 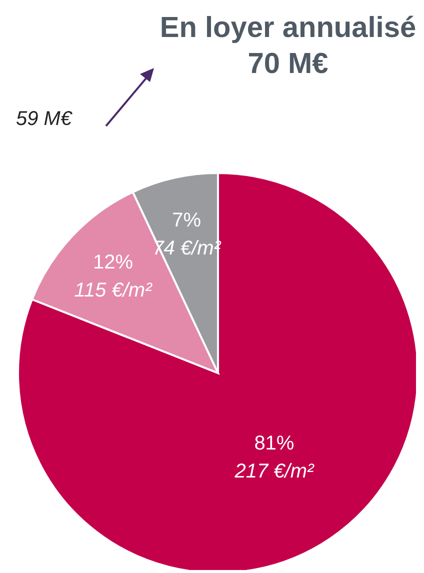 What do you see at coordinates (187, 220) in the screenshot?
I see `data-label: 7%` at bounding box center [187, 220].